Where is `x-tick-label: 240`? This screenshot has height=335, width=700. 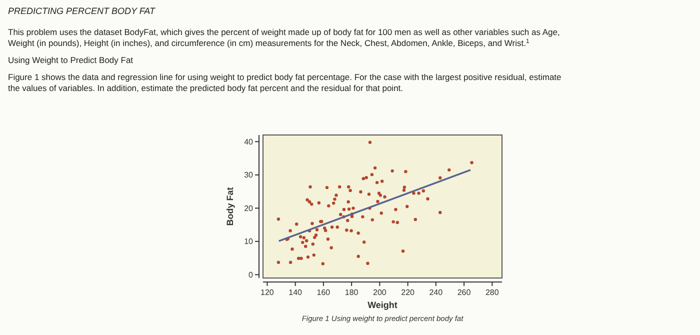 x-tick-label: 240 is located at coordinates (436, 292).